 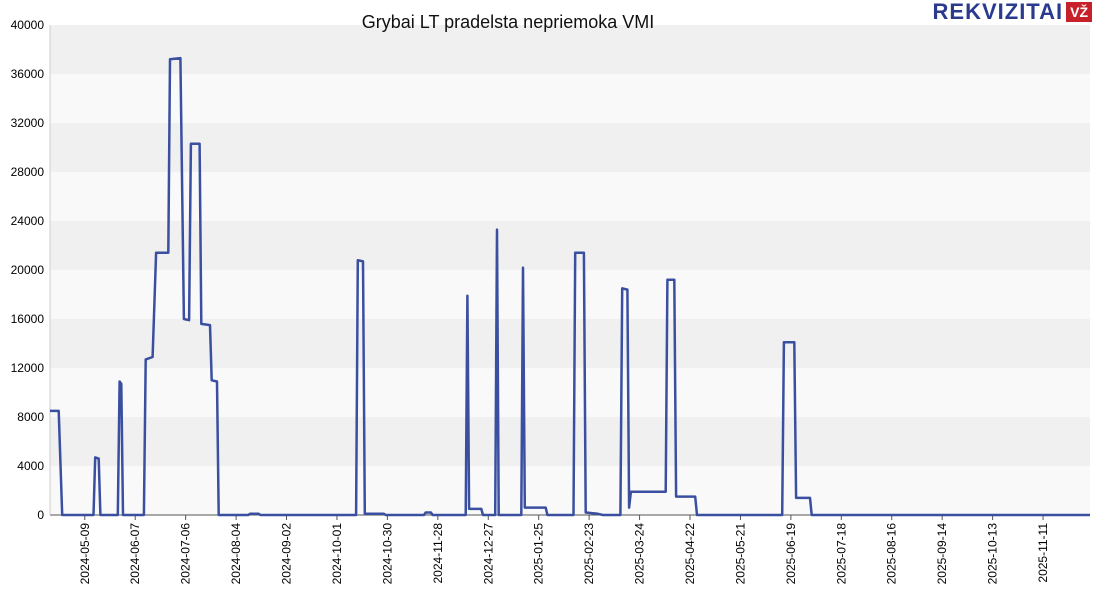 What do you see at coordinates (488, 554) in the screenshot?
I see `x-tick-label: 2024-12-27` at bounding box center [488, 554].